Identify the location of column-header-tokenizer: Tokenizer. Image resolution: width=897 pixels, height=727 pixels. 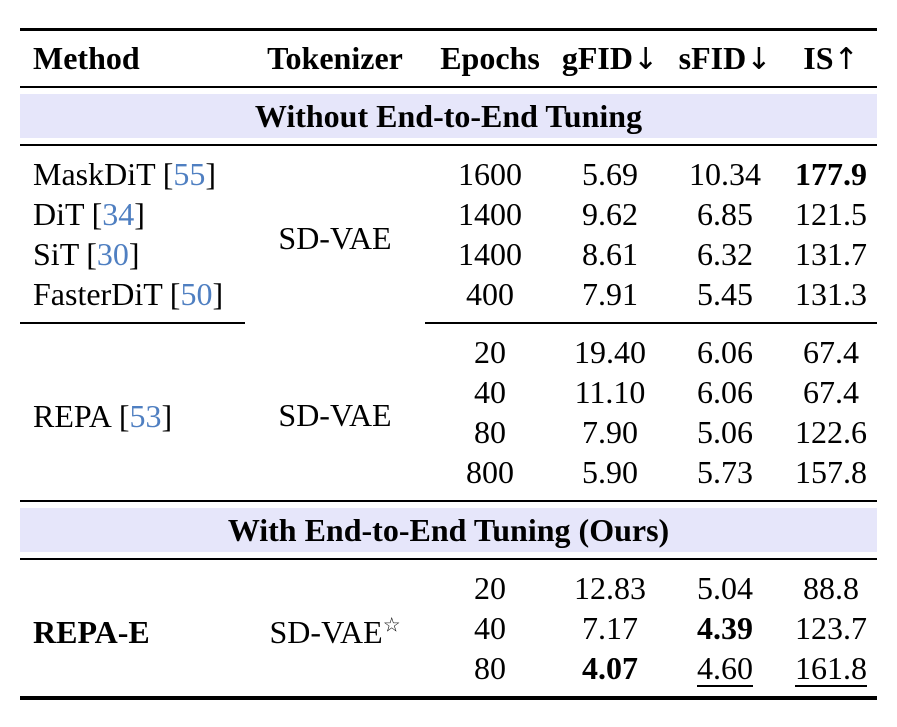
(335, 58).